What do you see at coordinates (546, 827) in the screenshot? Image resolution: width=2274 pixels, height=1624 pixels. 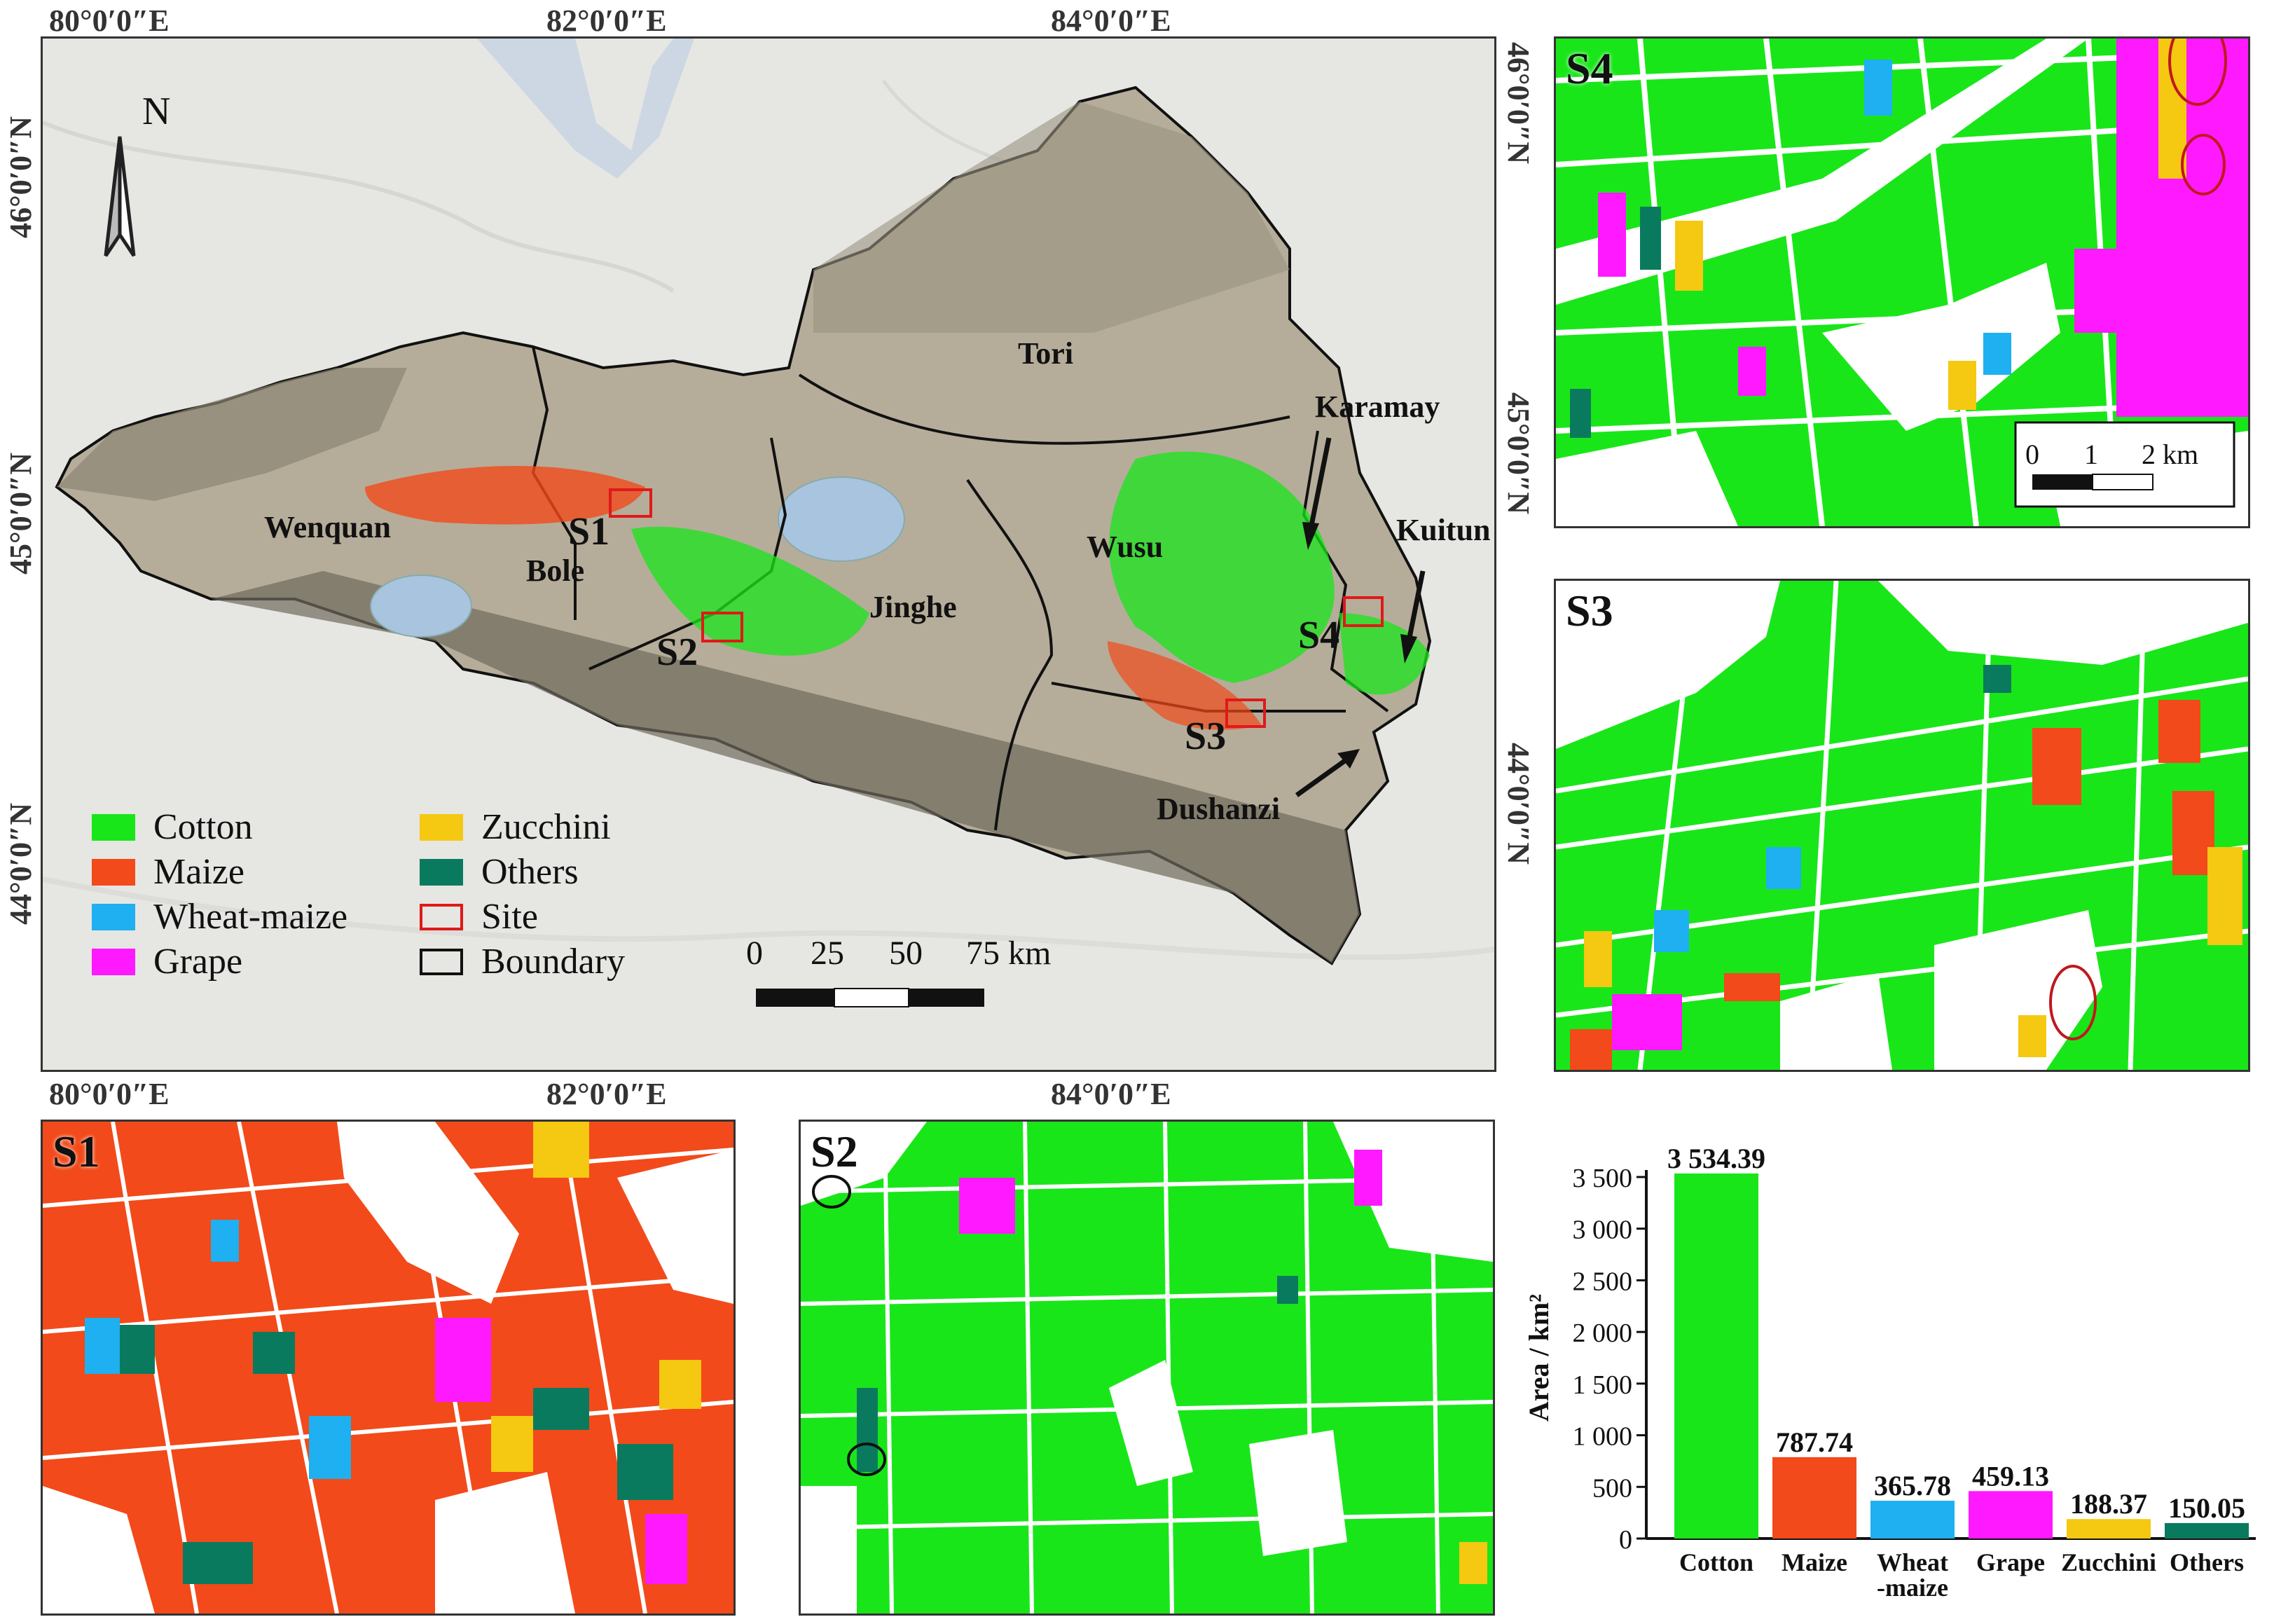 I see `legend-label: Zucchini` at bounding box center [546, 827].